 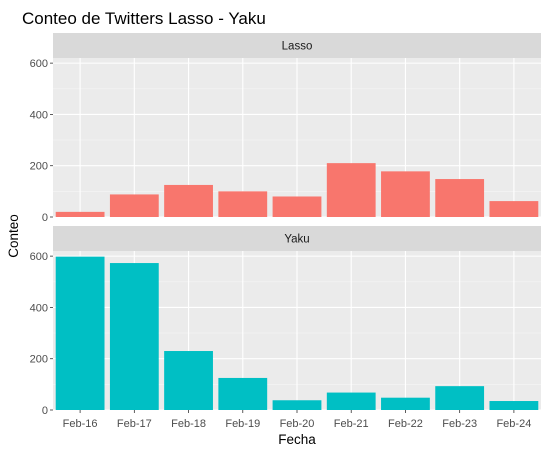 I want to click on x-tick-label: Feb-23, so click(x=459, y=424).